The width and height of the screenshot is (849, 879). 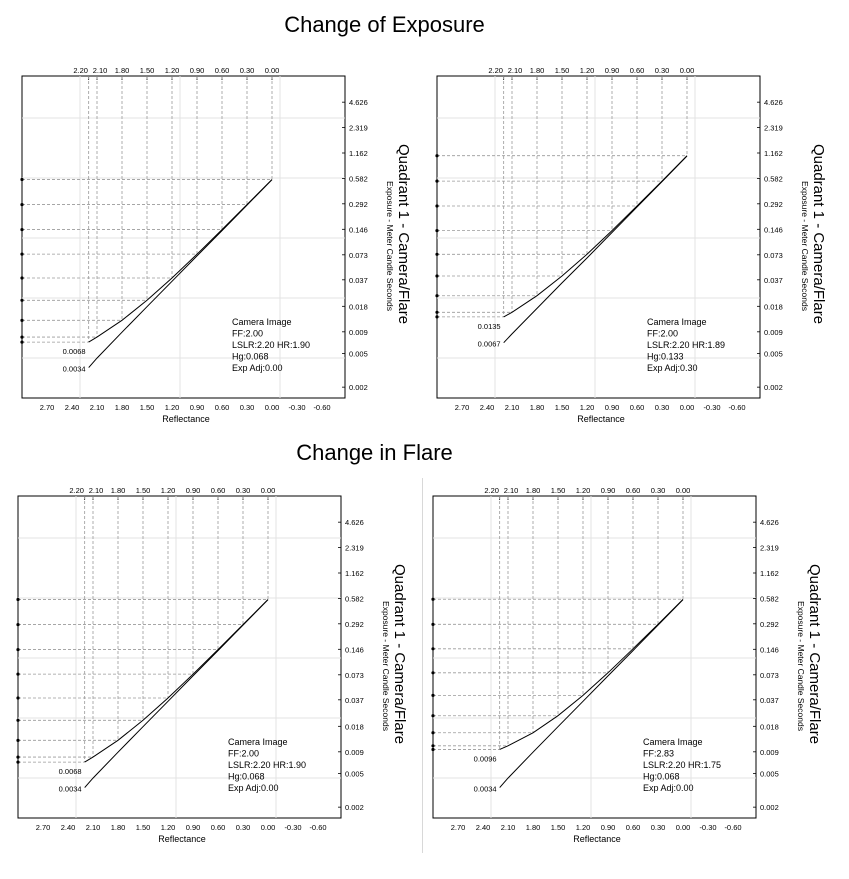 What do you see at coordinates (773, 128) in the screenshot?
I see `y-tick-label: 2.319` at bounding box center [773, 128].